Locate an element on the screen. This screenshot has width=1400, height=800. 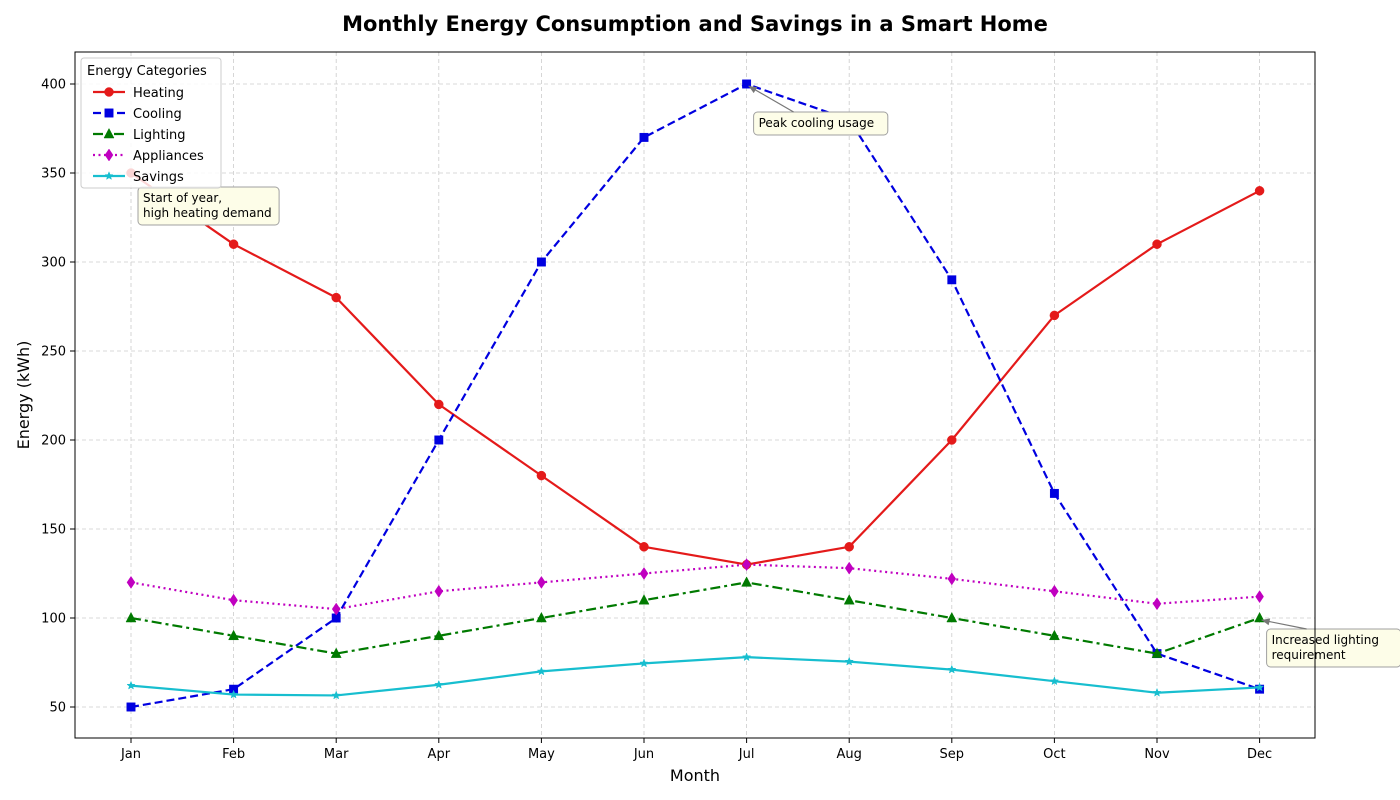
legend-label: Heating is located at coordinates (158, 93).